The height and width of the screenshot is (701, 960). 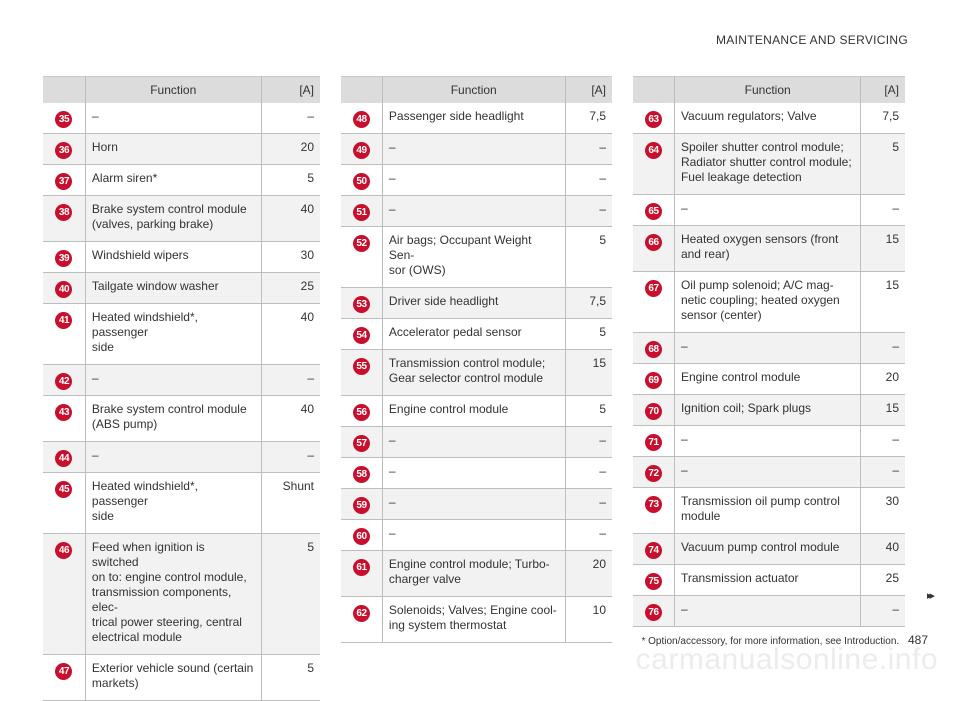 What do you see at coordinates (786, 659) in the screenshot?
I see `watermark: carmanualsonline.info` at bounding box center [786, 659].